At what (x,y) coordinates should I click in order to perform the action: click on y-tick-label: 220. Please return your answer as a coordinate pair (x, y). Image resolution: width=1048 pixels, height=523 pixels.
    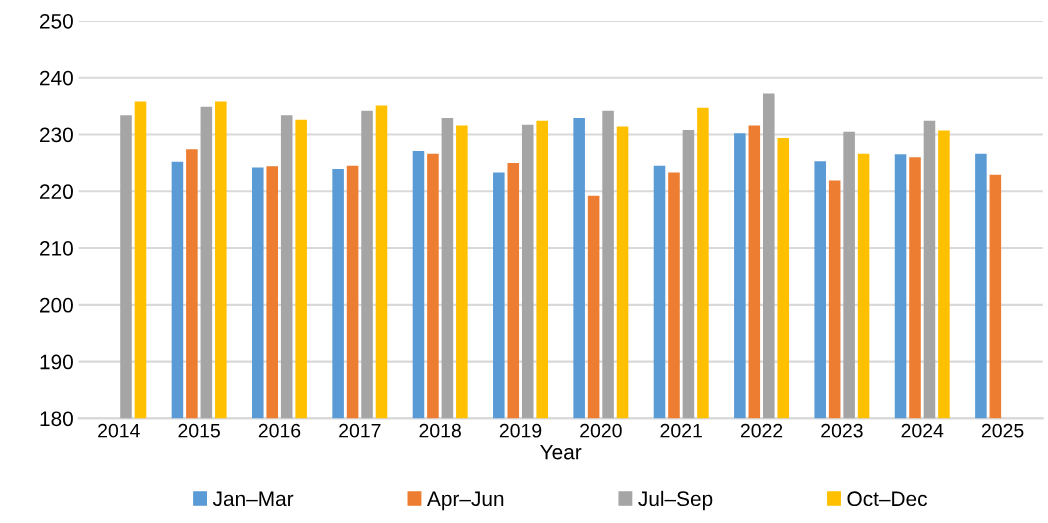
    Looking at the image, I should click on (56, 192).